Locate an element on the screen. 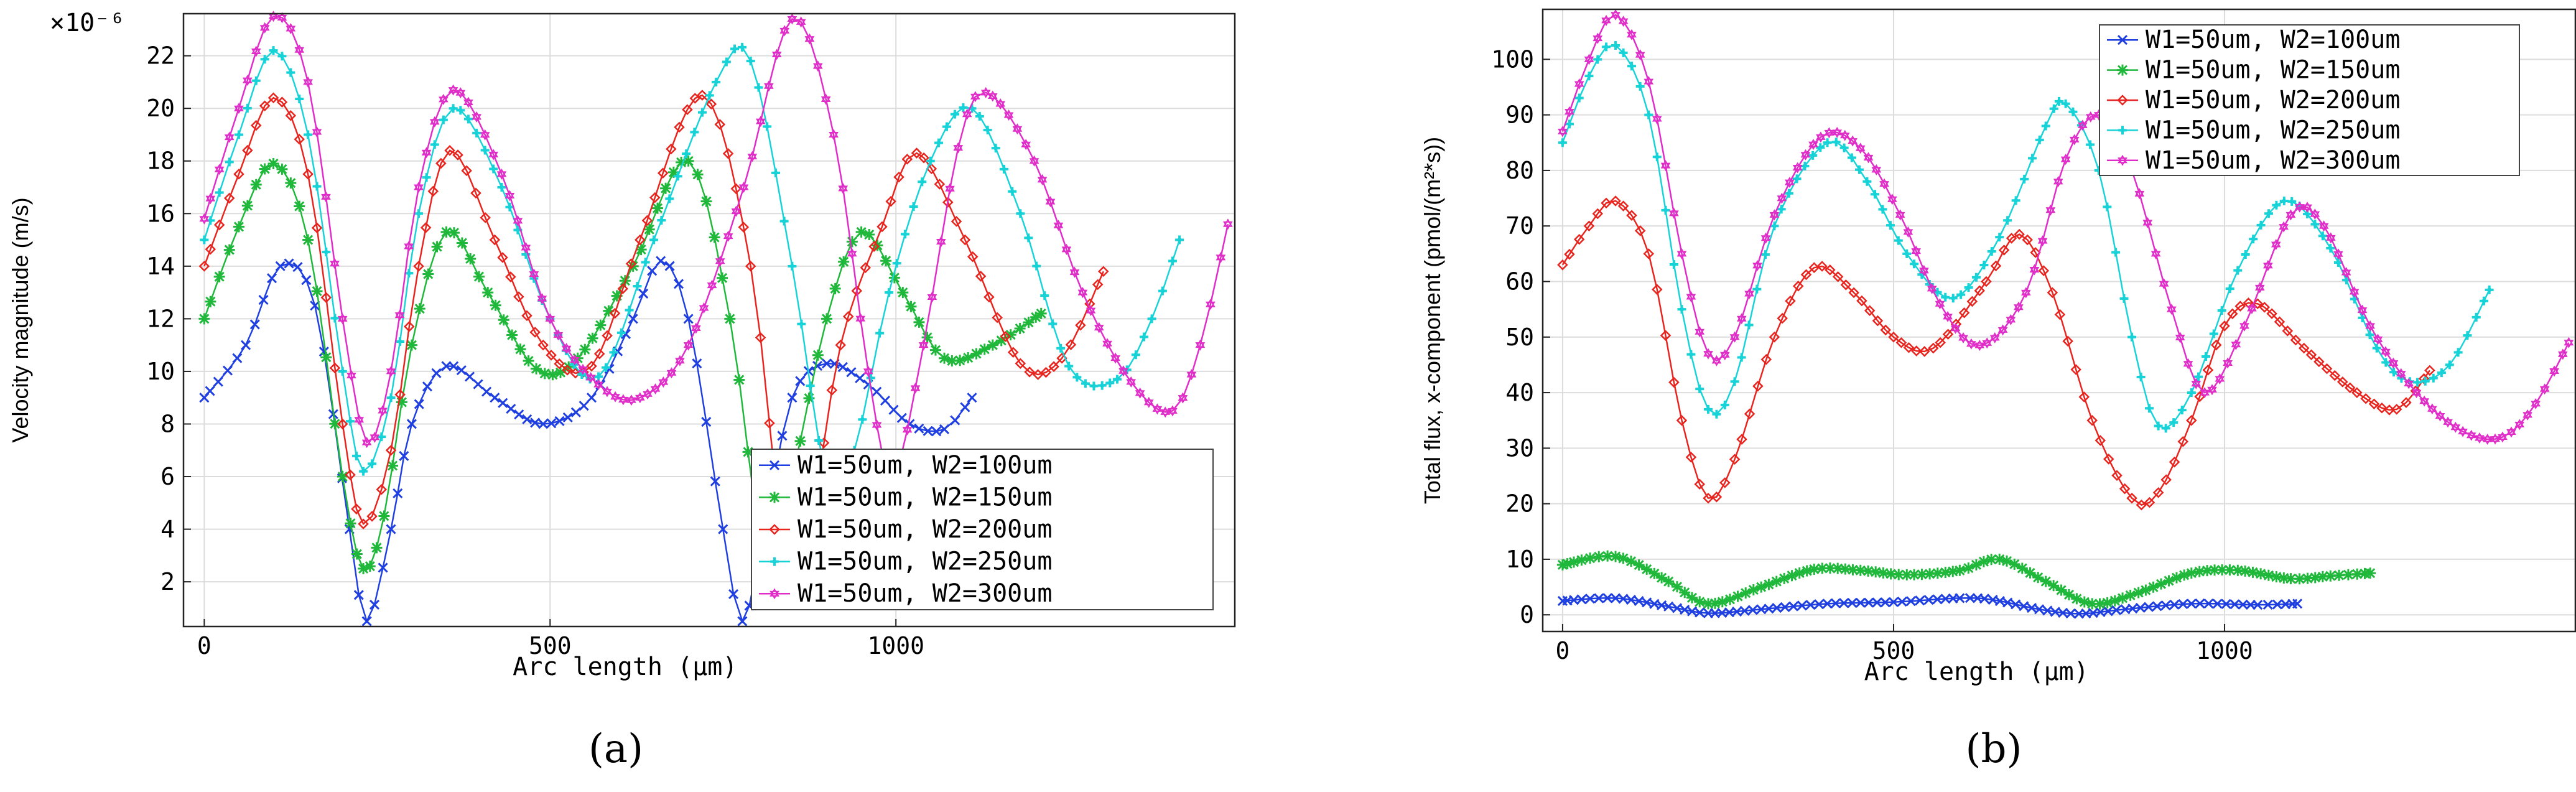  y-tick-label: 40 is located at coordinates (1519, 392).